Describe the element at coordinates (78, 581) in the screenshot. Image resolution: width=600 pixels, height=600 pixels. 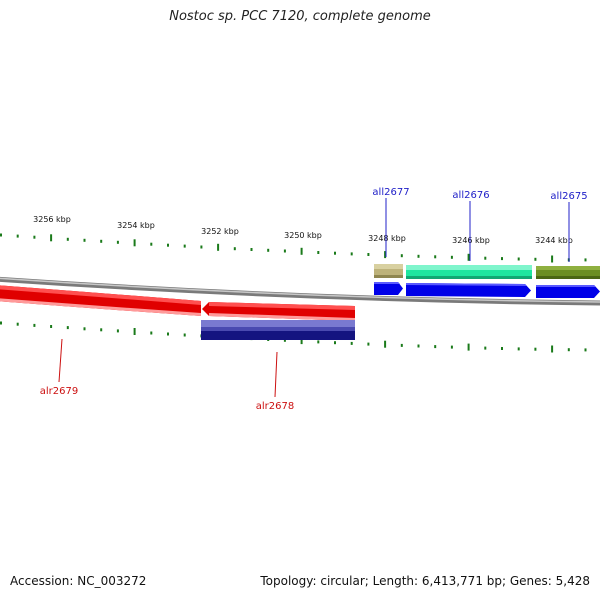
I see `accession-label: Accession: NC_003272` at that location.